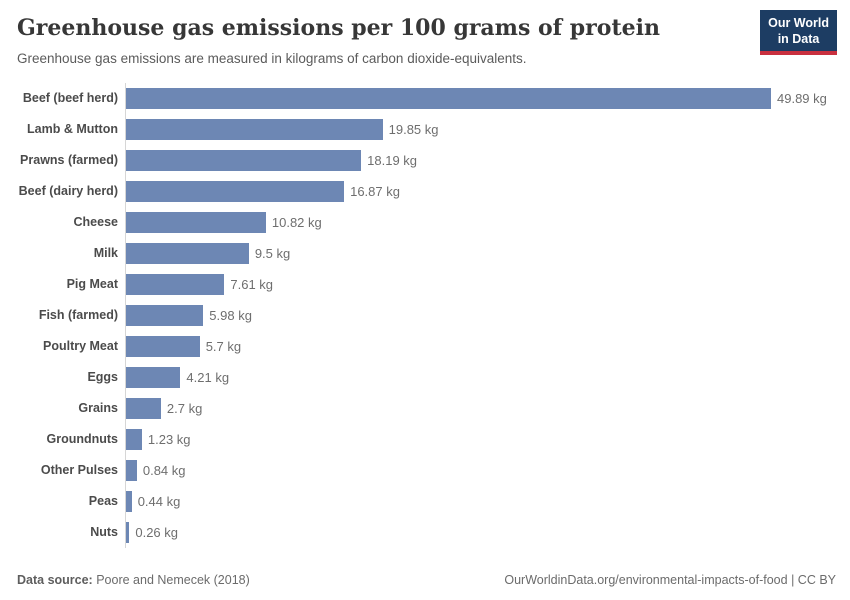 This screenshot has width=850, height=600. I want to click on category-label: Cheese, so click(95, 222).